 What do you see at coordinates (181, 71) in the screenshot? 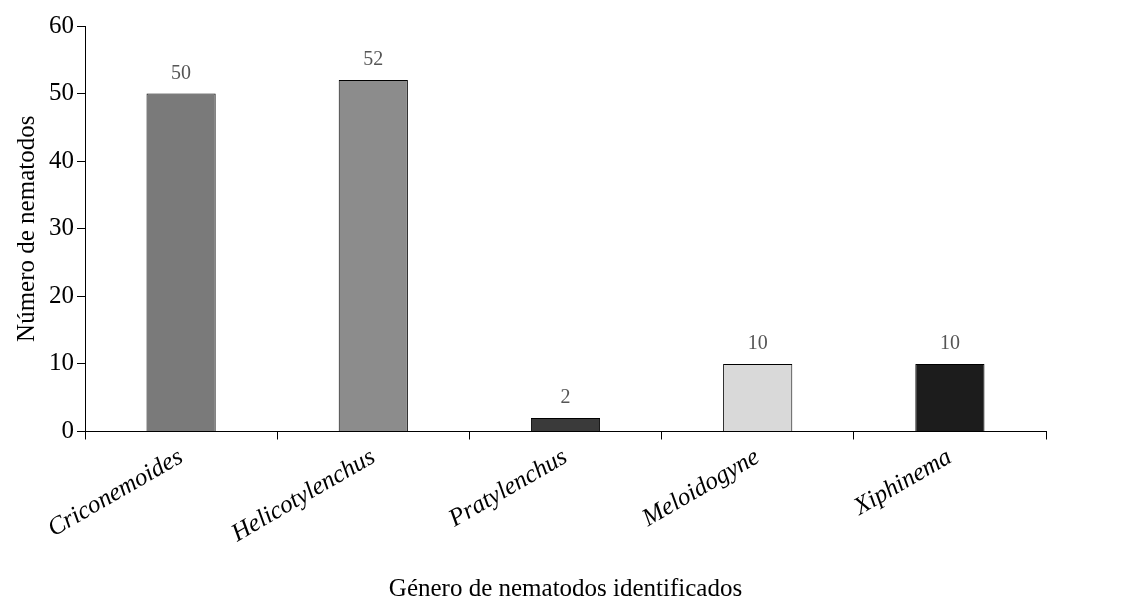
I see `data-label: 50` at bounding box center [181, 71].